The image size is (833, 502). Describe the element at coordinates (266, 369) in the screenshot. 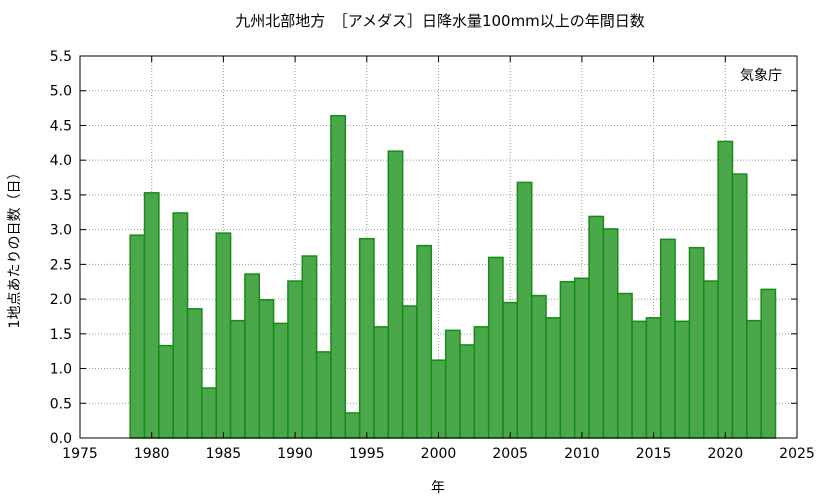

I see `bar-1988` at that location.